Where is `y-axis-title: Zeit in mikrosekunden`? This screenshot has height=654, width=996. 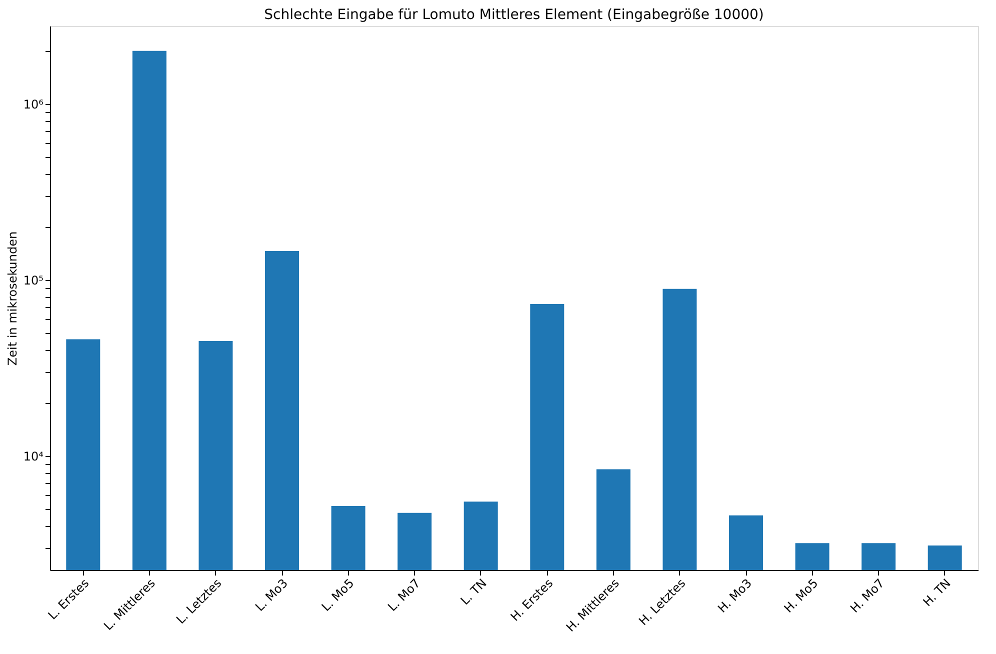 y-axis-title: Zeit in mikrosekunden is located at coordinates (12, 298).